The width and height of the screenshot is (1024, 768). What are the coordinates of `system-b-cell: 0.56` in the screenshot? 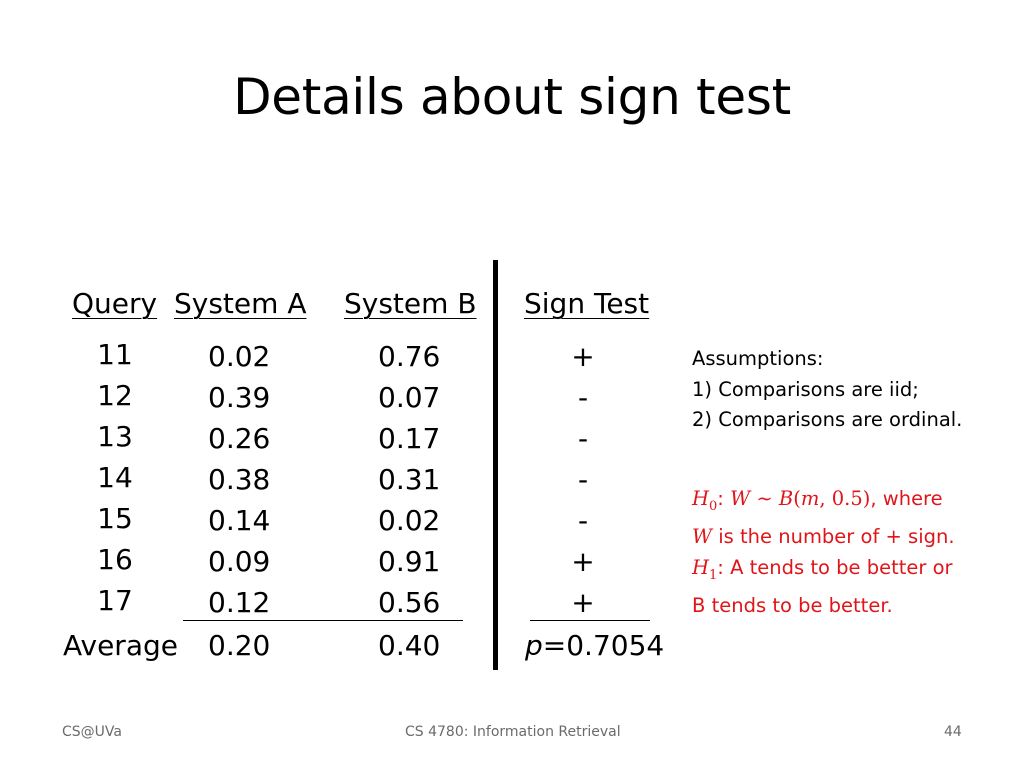 It's located at (409, 602).